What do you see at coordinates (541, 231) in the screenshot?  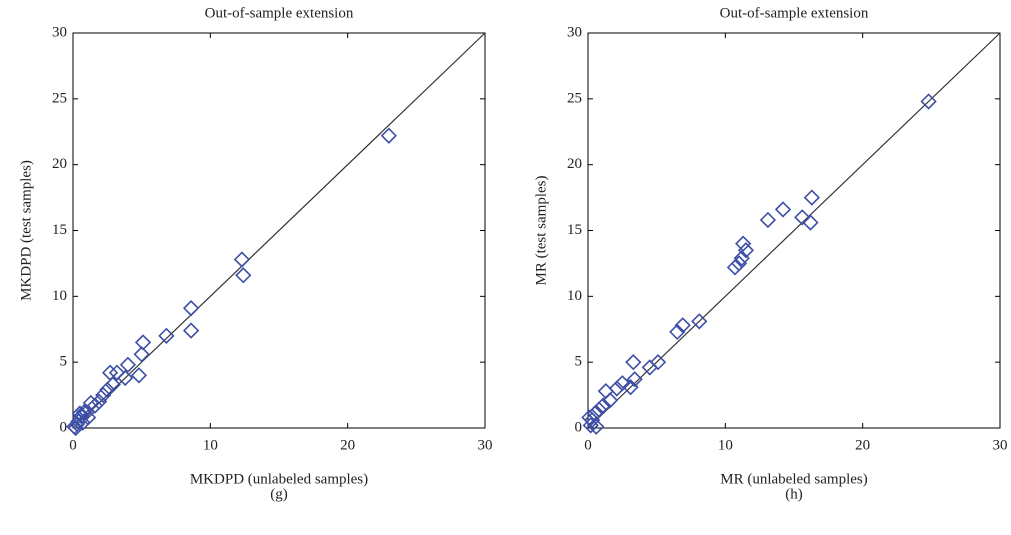 I see `y-axis-label: MR (test samples)` at bounding box center [541, 231].